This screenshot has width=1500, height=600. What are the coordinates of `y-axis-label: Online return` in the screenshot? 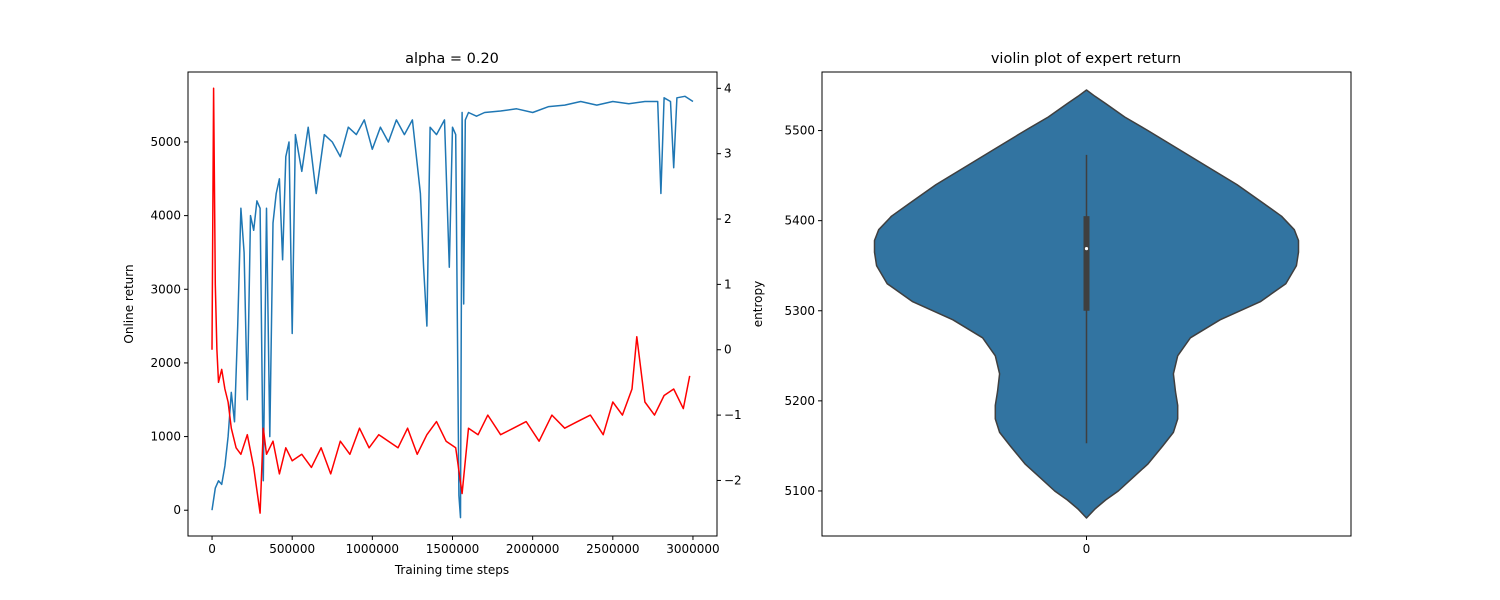 It's located at (129, 303).